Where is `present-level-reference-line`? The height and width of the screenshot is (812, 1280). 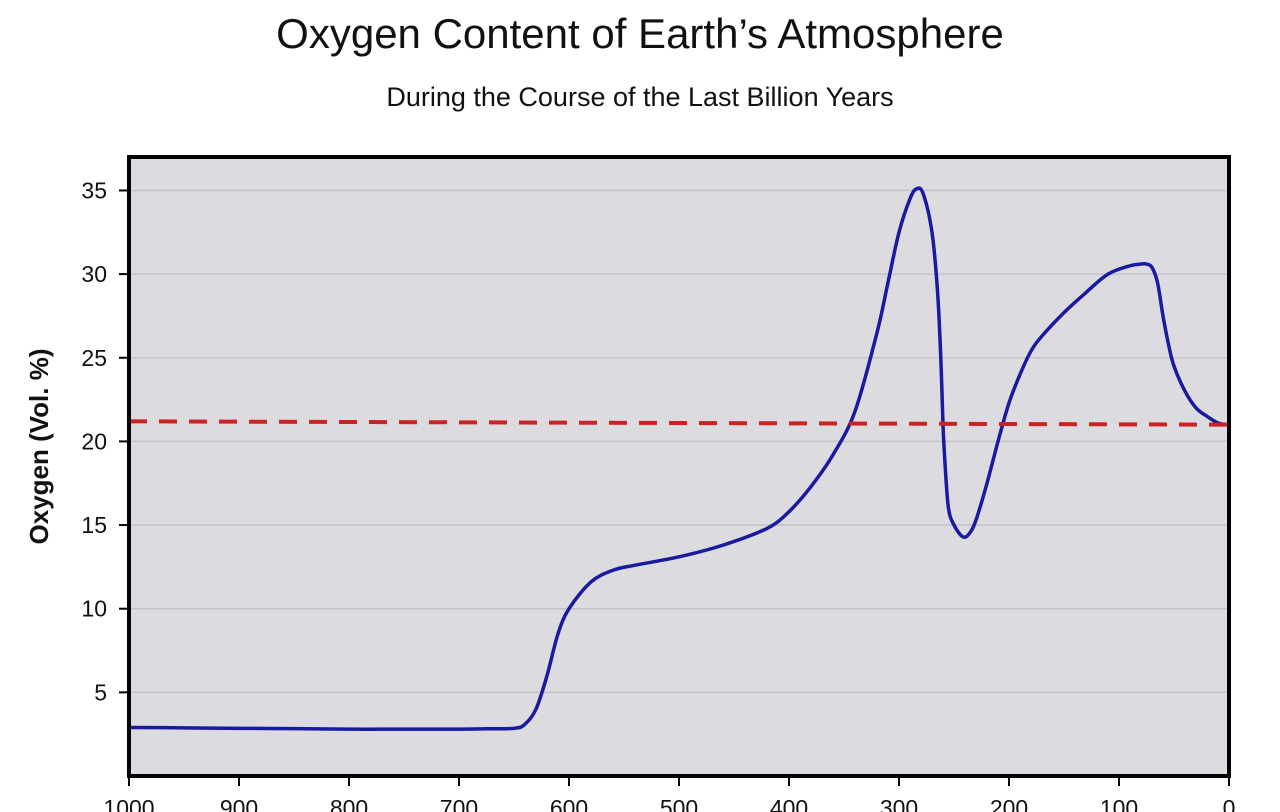 present-level-reference-line is located at coordinates (679, 423).